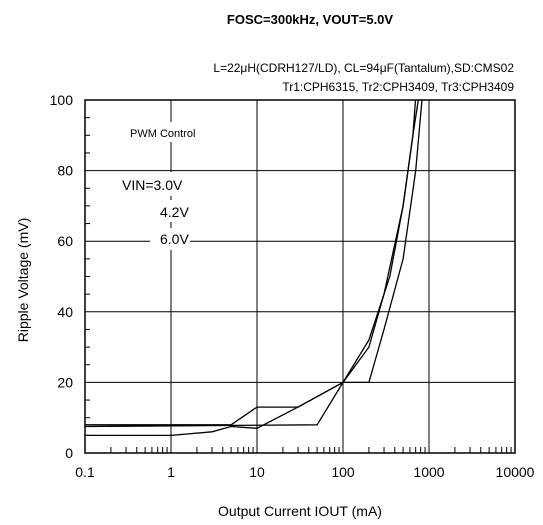 The image size is (543, 525). What do you see at coordinates (428, 472) in the screenshot?
I see `x-tick-label: 1000` at bounding box center [428, 472].